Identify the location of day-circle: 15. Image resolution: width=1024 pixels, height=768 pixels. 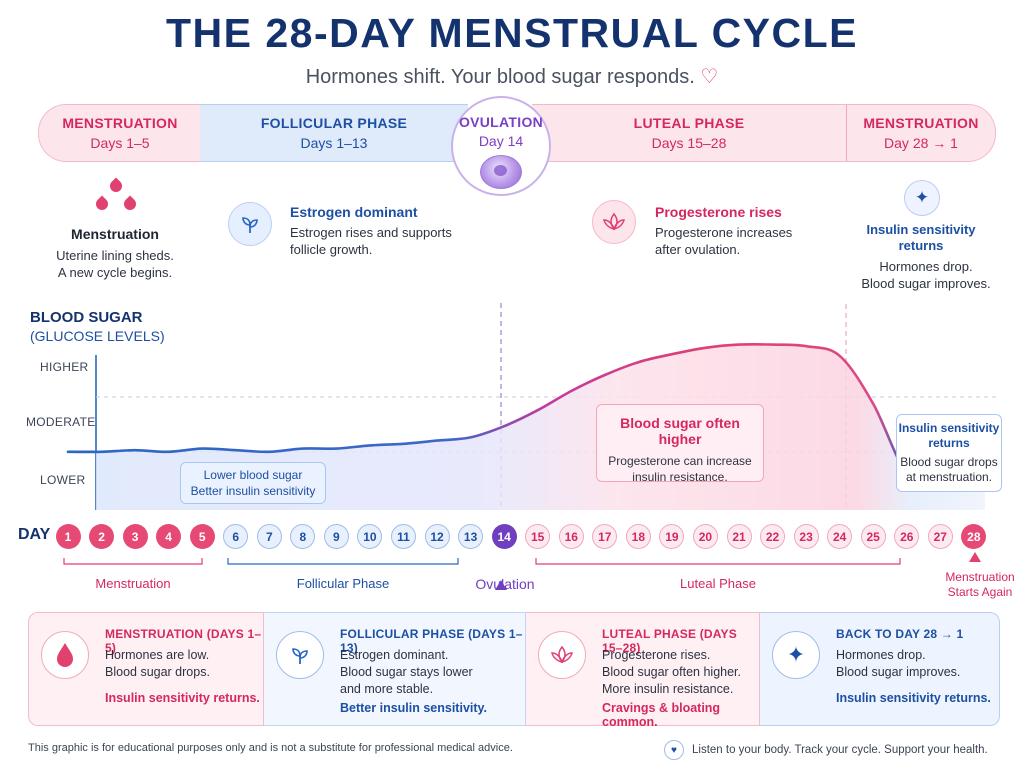
(538, 536).